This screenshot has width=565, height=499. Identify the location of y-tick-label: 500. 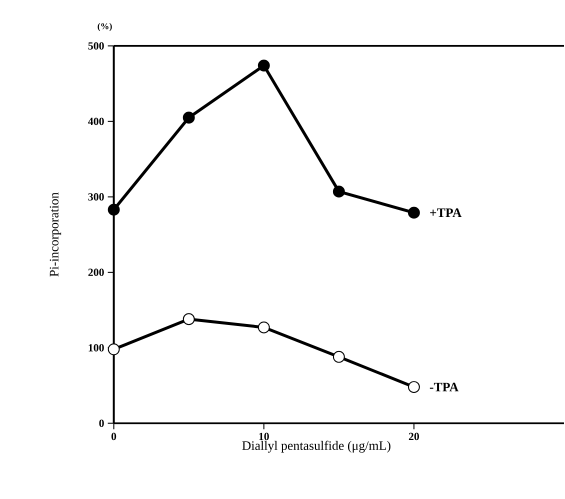
(96, 46).